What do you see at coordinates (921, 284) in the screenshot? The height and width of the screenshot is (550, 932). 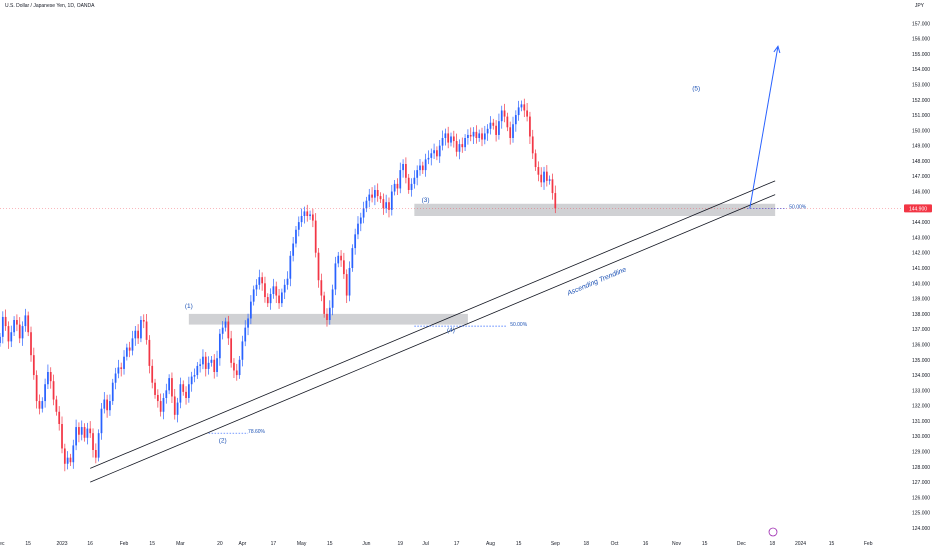 I see `y-tick-label: 140.000` at bounding box center [921, 284].